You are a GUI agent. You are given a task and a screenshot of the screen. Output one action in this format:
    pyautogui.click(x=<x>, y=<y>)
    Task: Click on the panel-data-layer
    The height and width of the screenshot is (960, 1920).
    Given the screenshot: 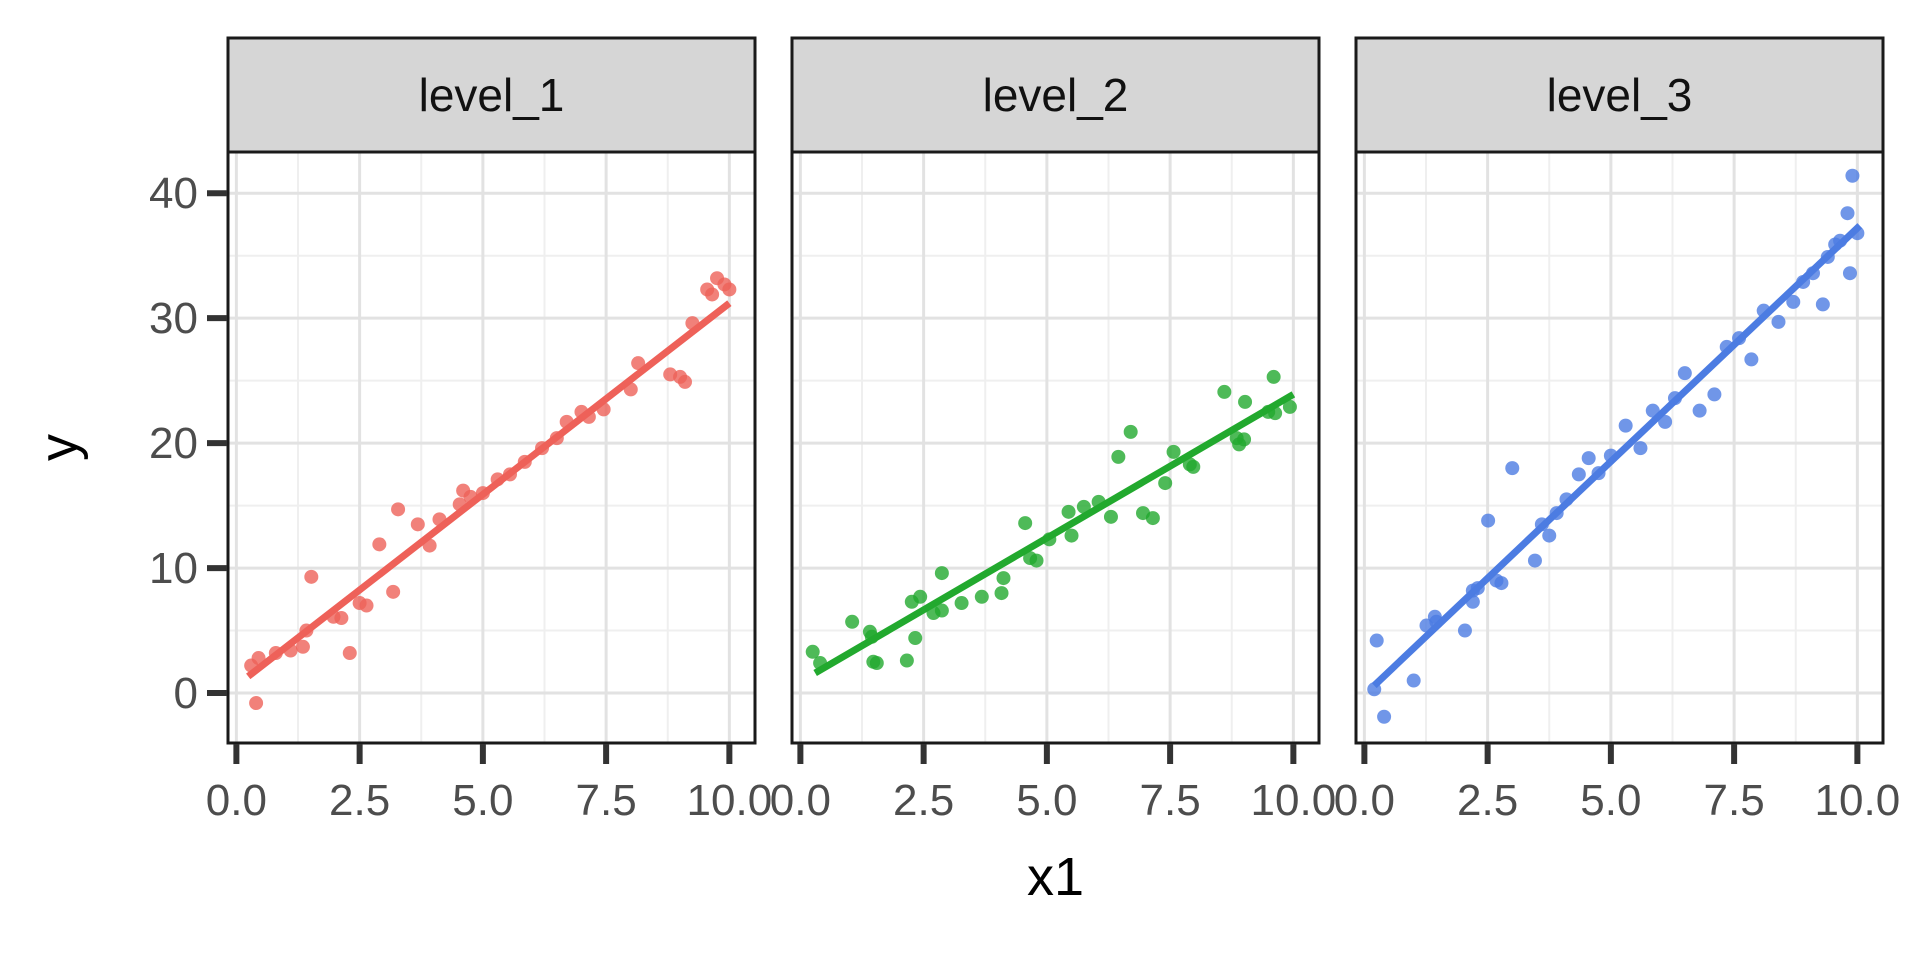 What is the action you would take?
    pyautogui.click(x=490, y=491)
    